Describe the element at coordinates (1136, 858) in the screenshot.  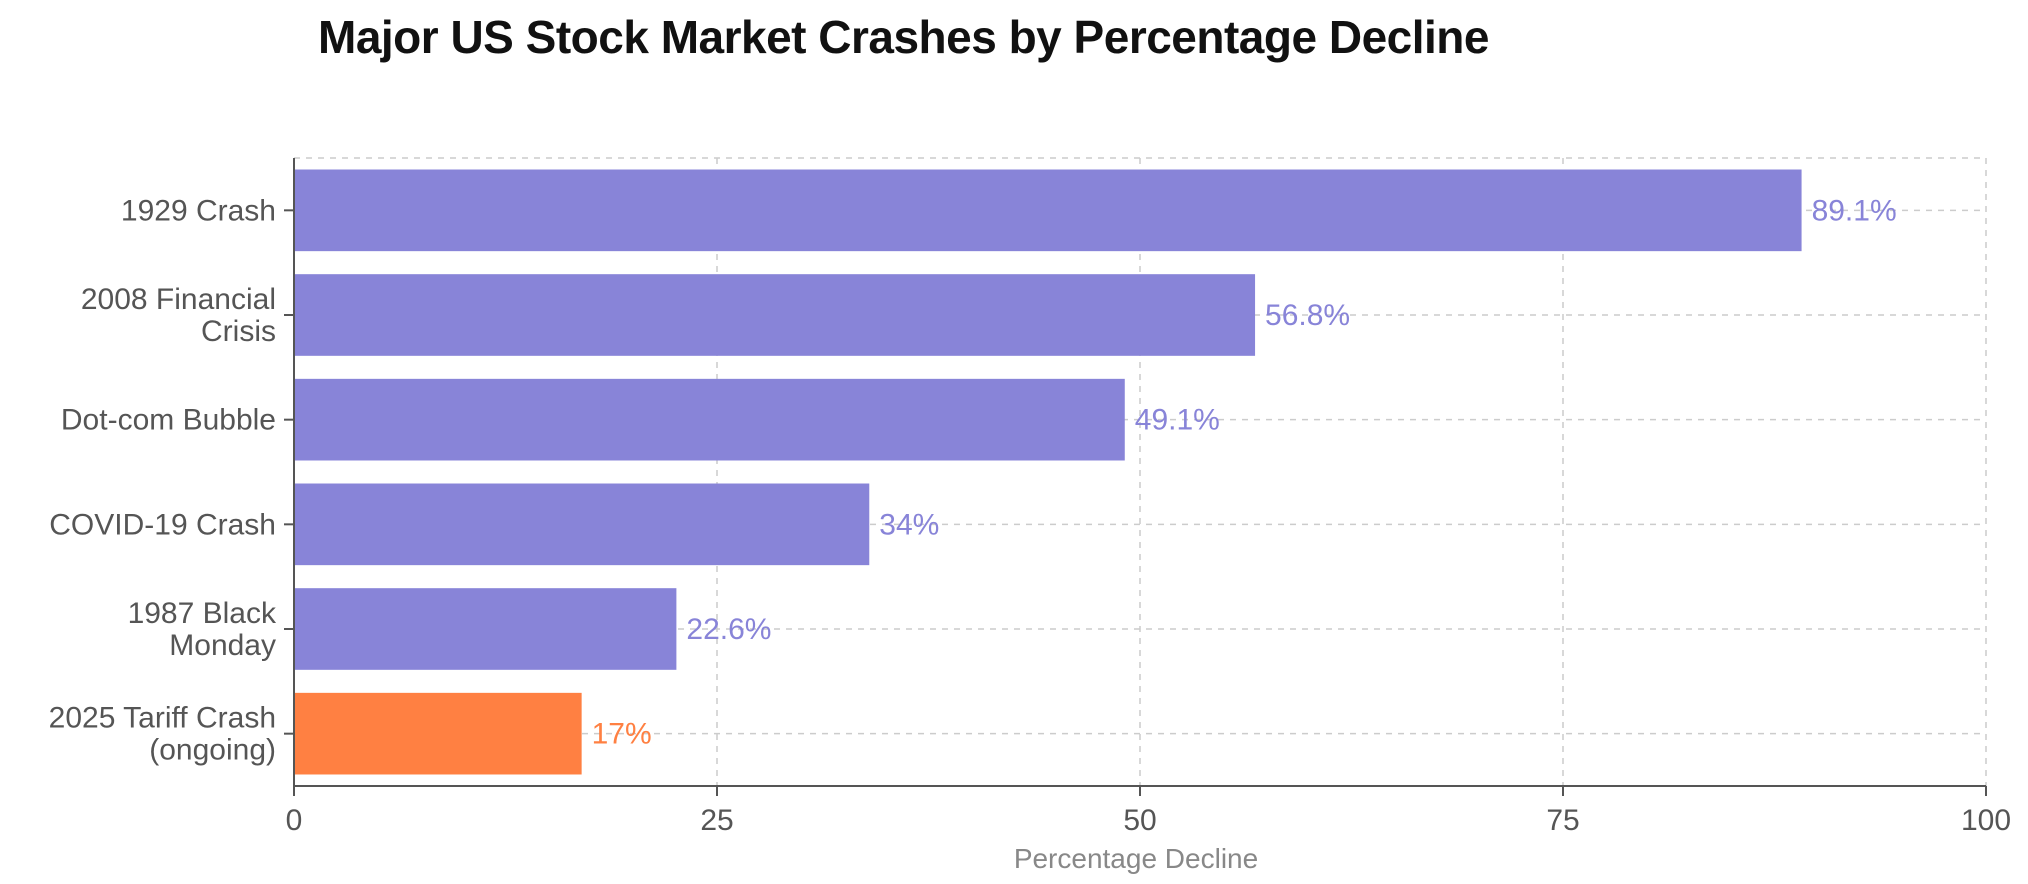
I see `x-axis-title: Percentage Decline` at that location.